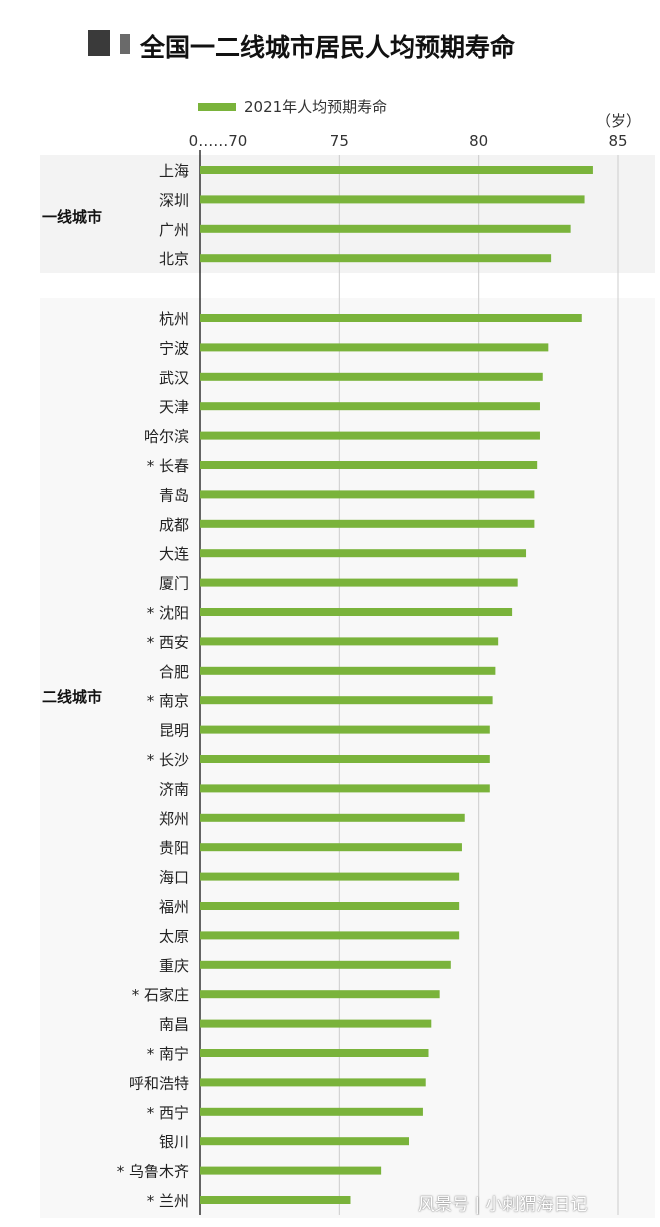  I want to click on category-label: 太原, so click(174, 936).